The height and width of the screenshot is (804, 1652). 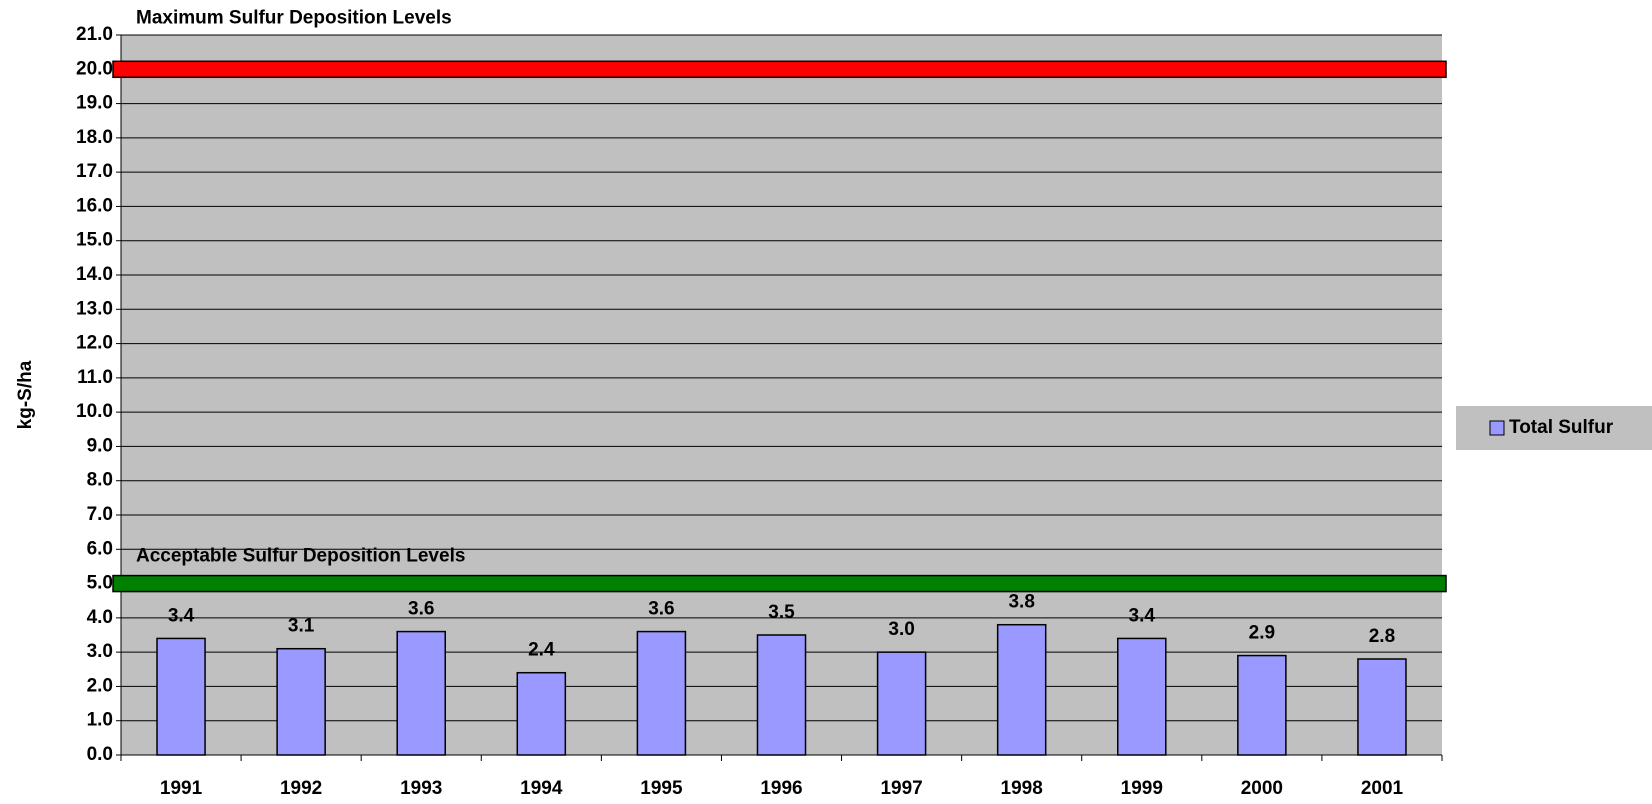 I want to click on value-label: 3.1, so click(x=301, y=626).